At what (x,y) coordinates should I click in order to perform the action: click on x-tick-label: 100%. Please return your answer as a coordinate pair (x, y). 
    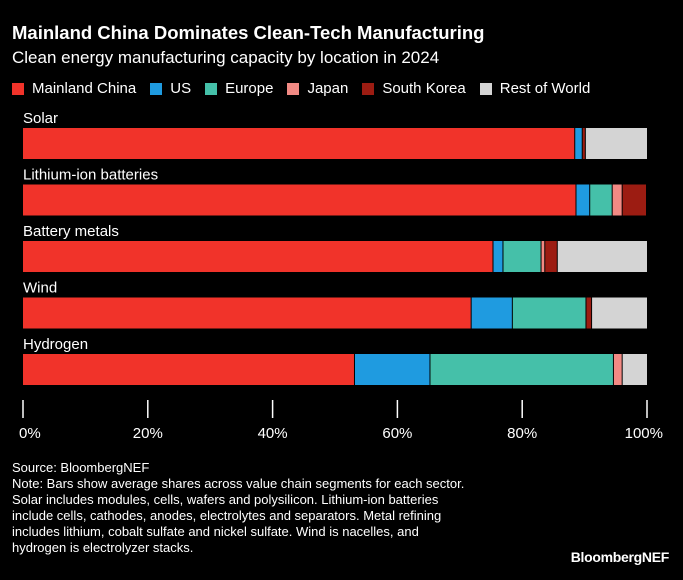
    Looking at the image, I should click on (644, 433).